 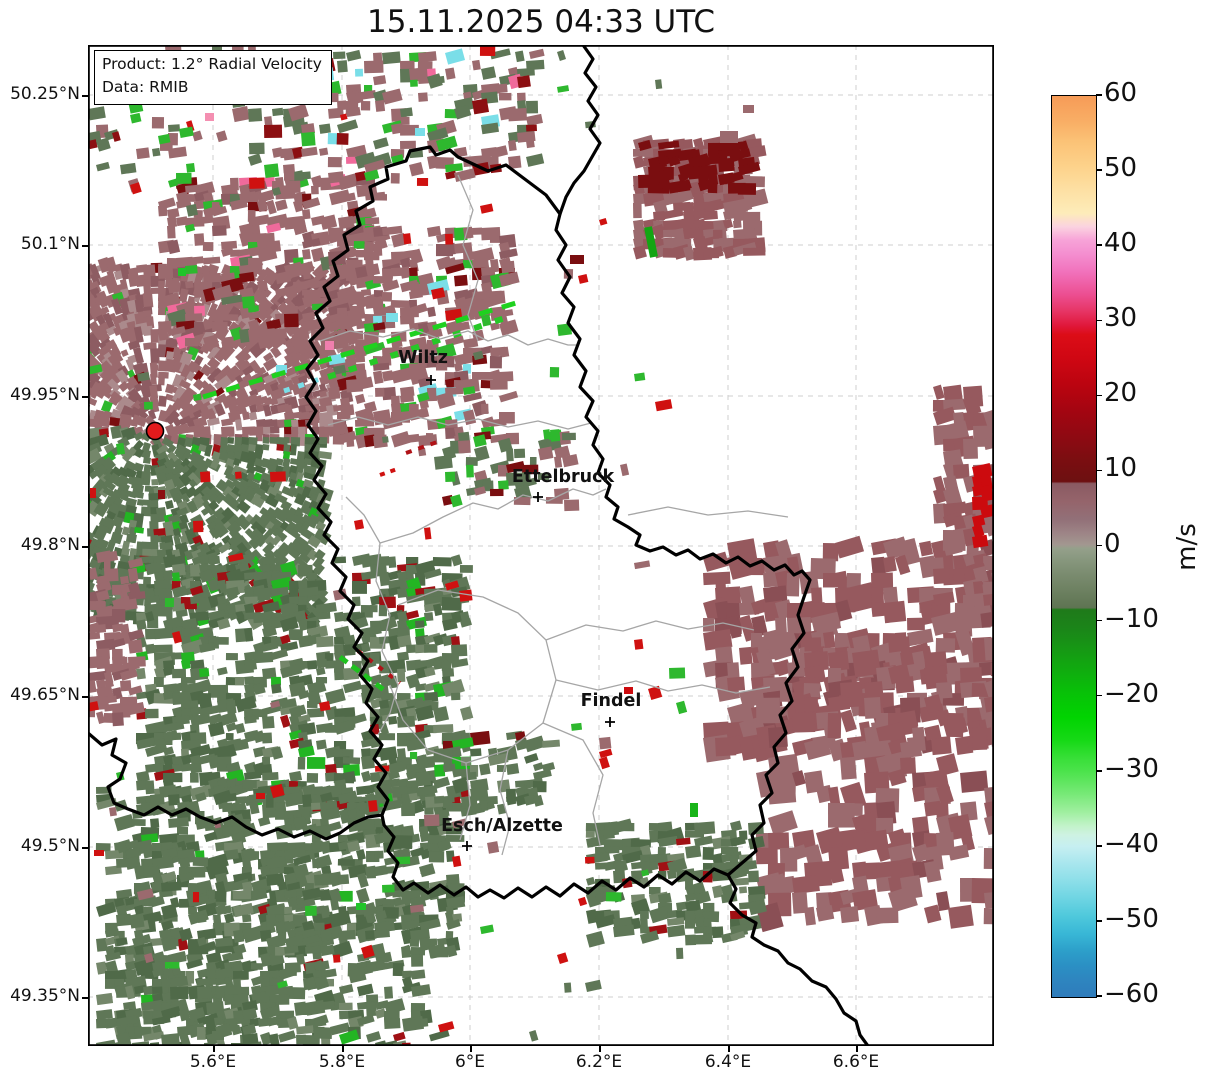 What do you see at coordinates (1121, 243) in the screenshot?
I see `colorbar-tick-label: 40` at bounding box center [1121, 243].